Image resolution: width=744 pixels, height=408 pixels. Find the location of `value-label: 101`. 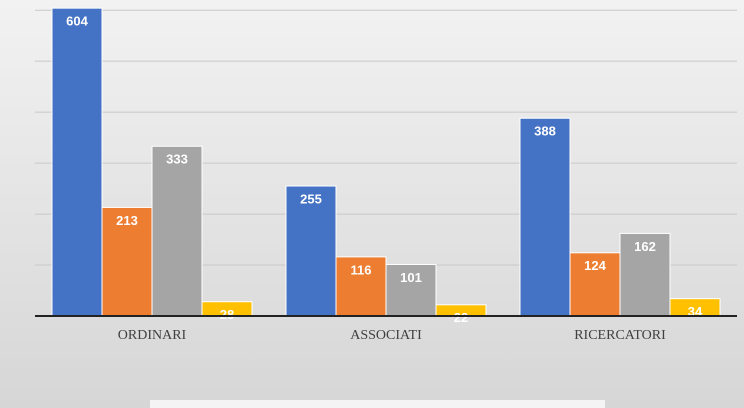

value-label: 101 is located at coordinates (411, 277).